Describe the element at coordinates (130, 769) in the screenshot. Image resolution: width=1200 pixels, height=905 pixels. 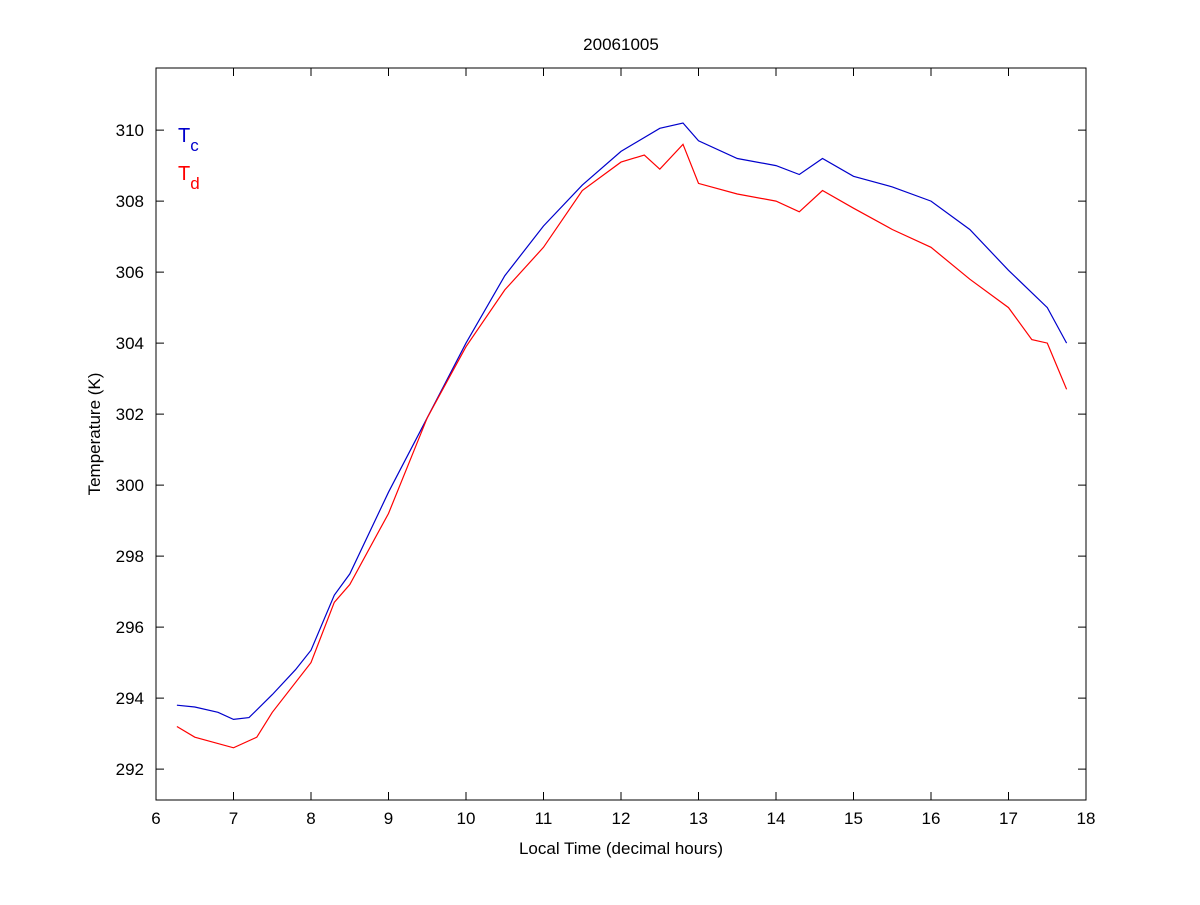
I see `y-tick-label: 292` at that location.